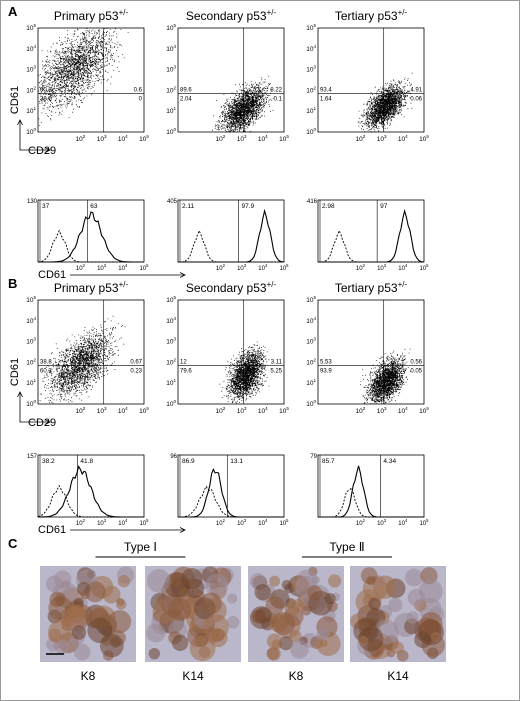 This screenshot has width=520, height=701. Describe the element at coordinates (86, 16) in the screenshot. I see `title-text: Primary p53` at that location.